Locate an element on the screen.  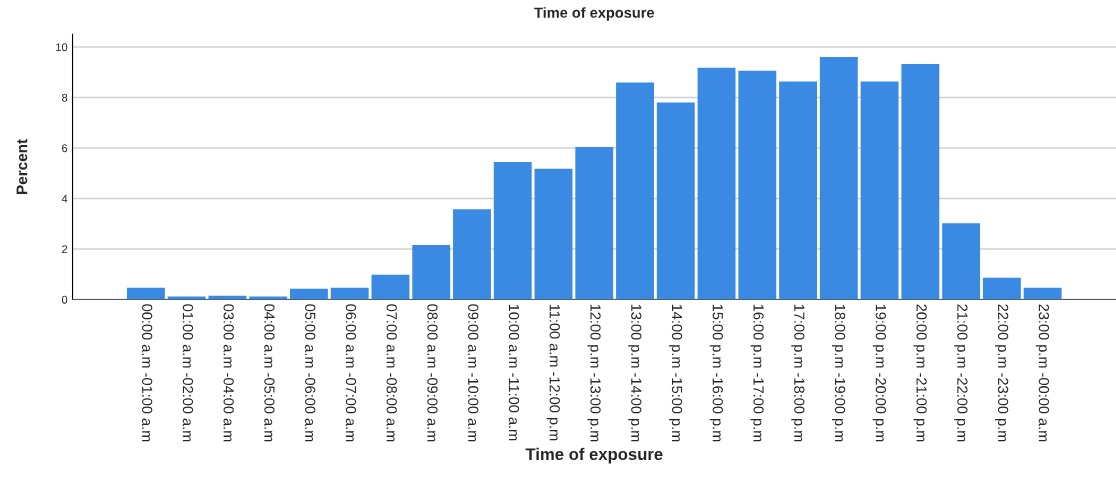
x-tick-label: 20:00 p.m -21:00 p.m is located at coordinates (920, 373).